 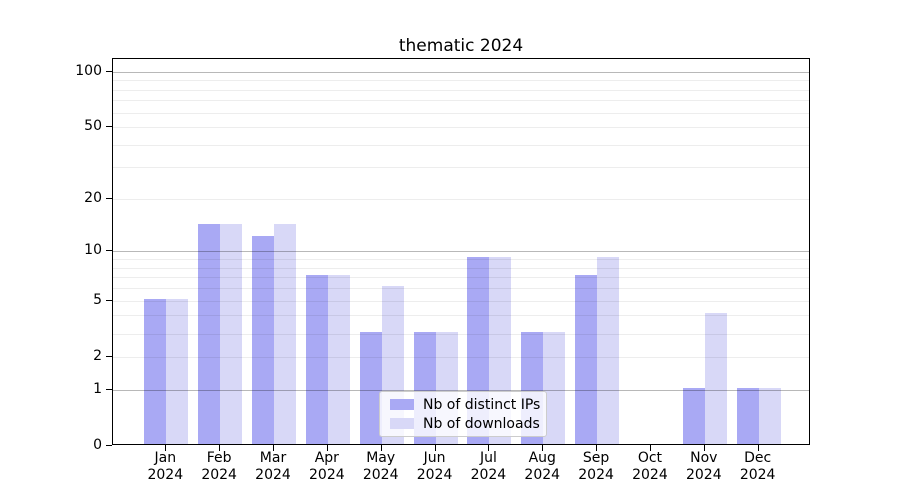 I want to click on x-tick-label: Jun 2024, so click(x=434, y=466).